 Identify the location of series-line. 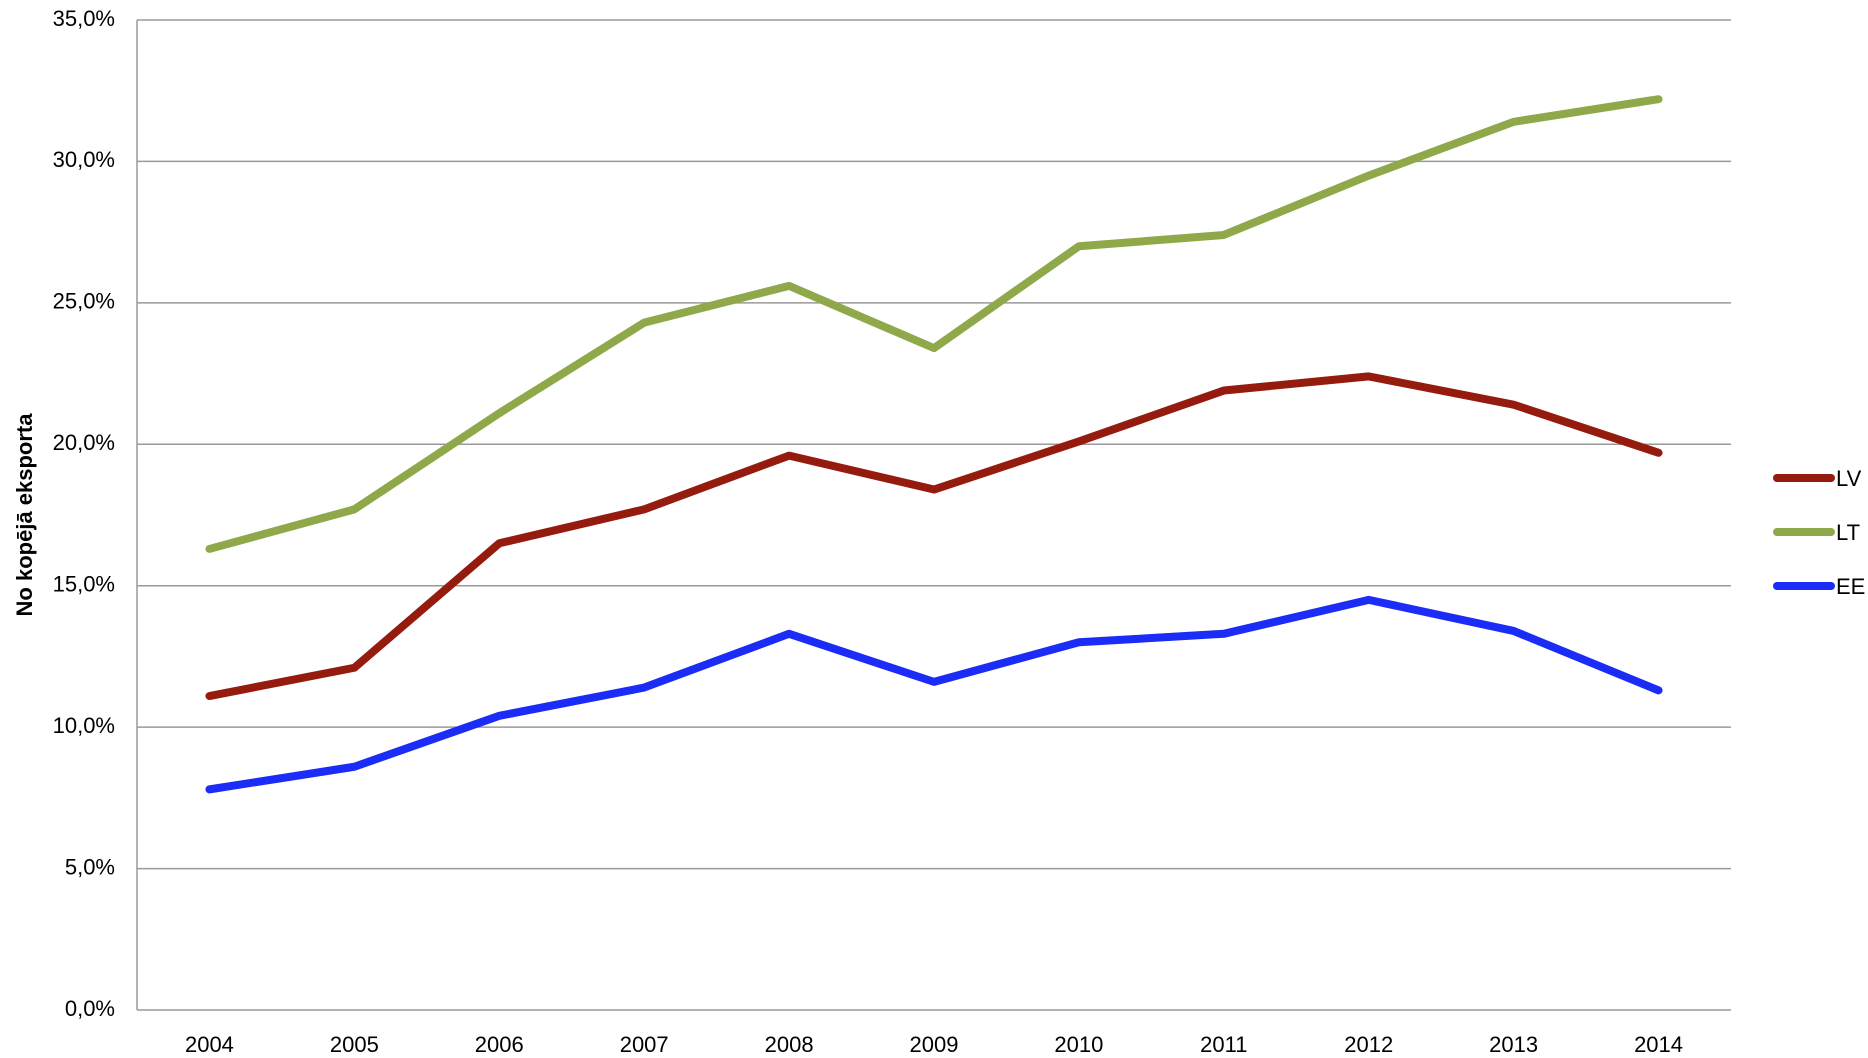
(934, 694).